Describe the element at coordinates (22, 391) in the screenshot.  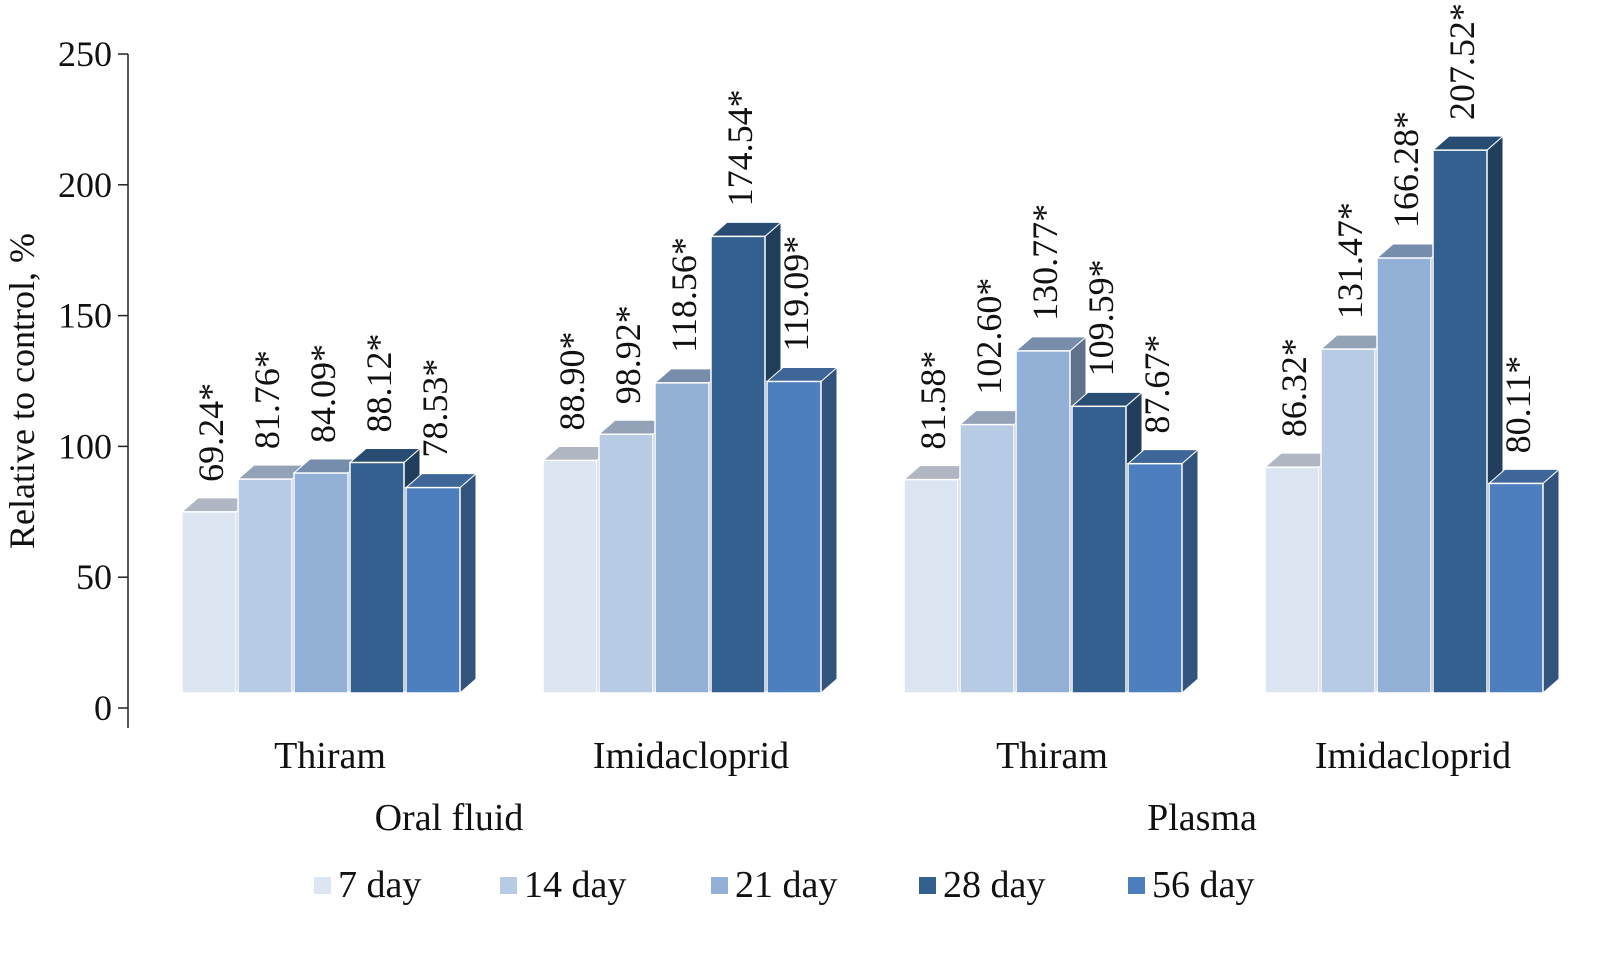
I see `y-axis-label: Relative to control, %` at that location.